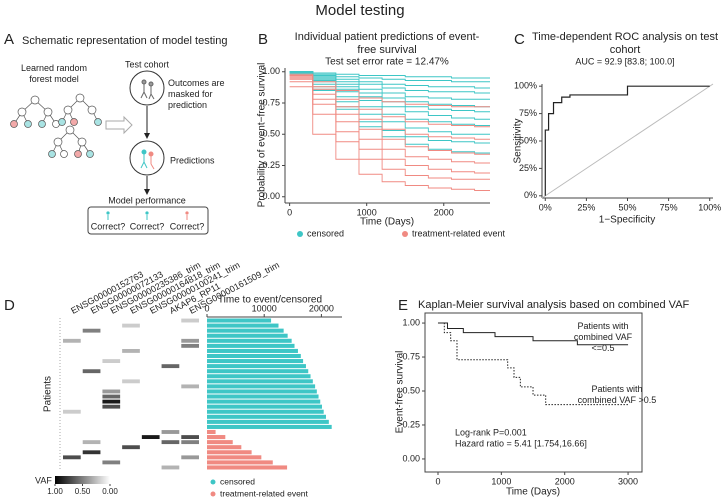  I want to click on colorbar, so click(82, 480).